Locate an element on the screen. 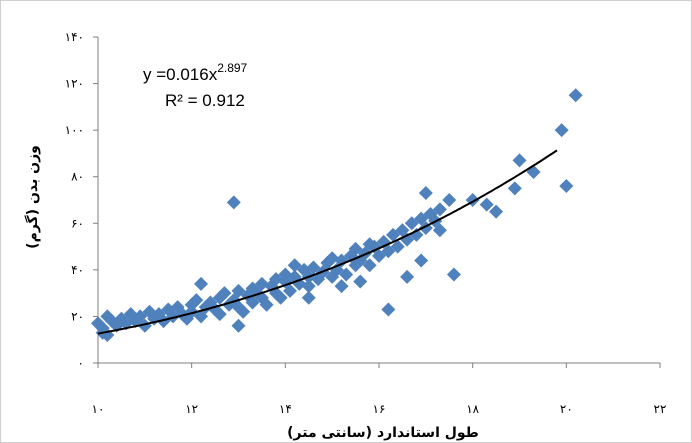  equation-prefix: y =0.016x is located at coordinates (180, 74).